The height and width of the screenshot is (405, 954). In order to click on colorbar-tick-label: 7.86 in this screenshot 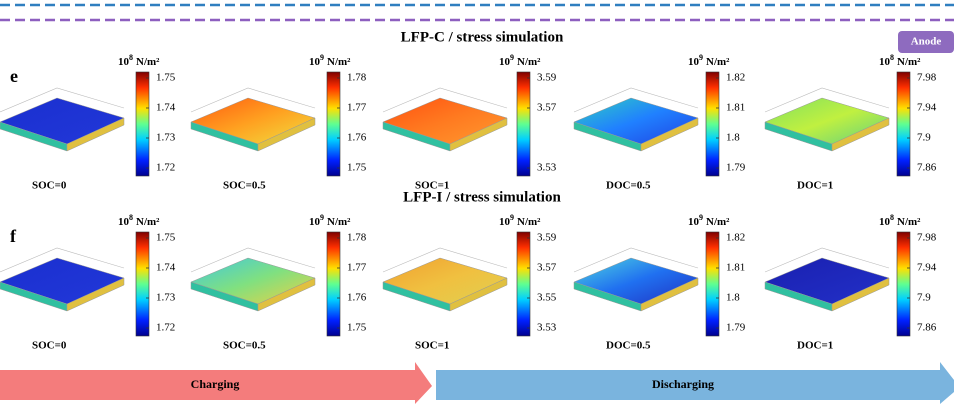, I will do `click(927, 168)`.